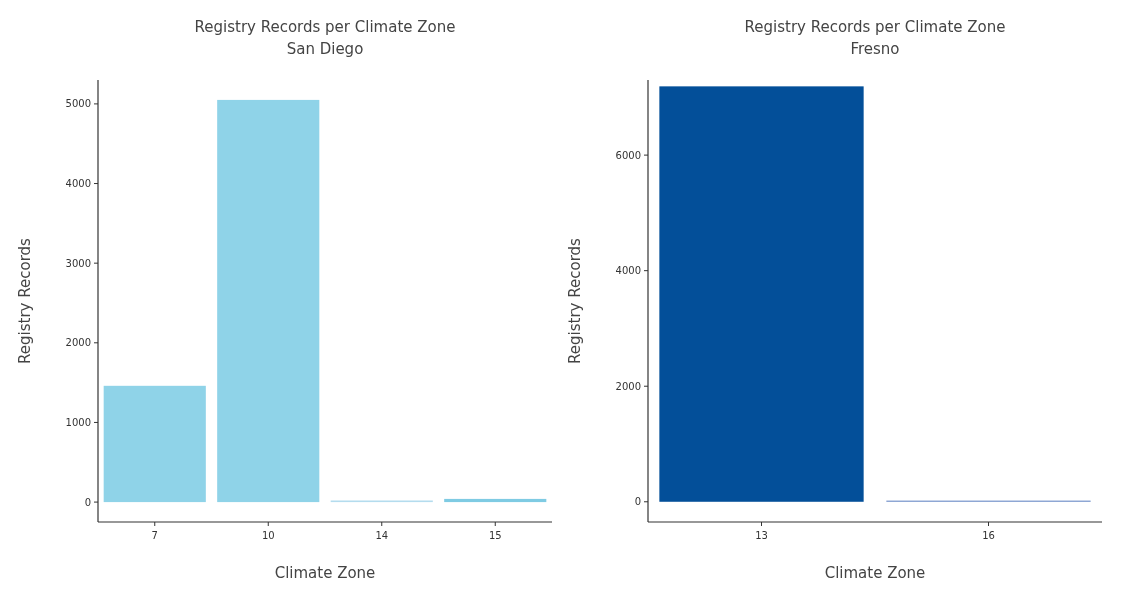 Image resolution: width=1126 pixels, height=604 pixels. I want to click on y-tick-label: 5000, so click(78, 104).